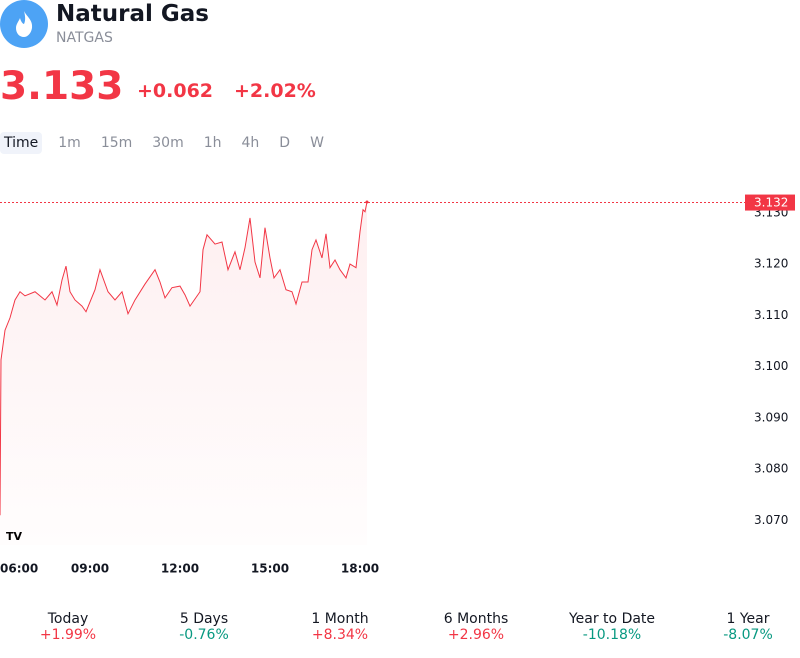  Describe the element at coordinates (340, 619) in the screenshot. I see `performance-period: 1 Month` at that location.